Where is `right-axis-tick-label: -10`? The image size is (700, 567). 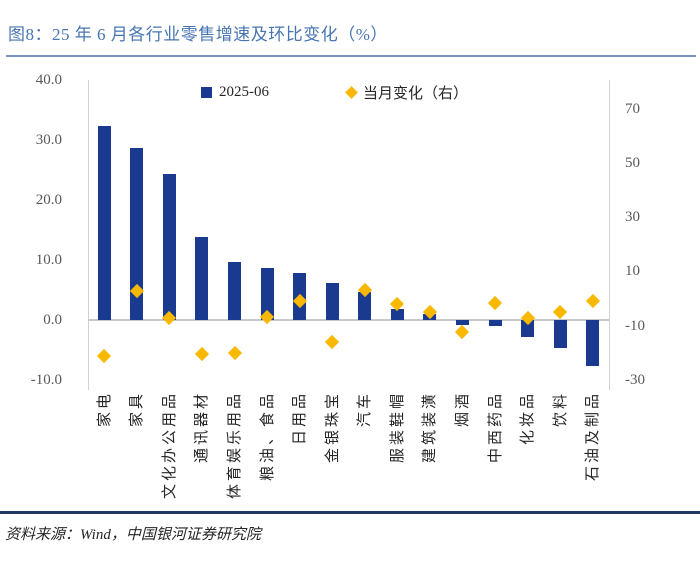 right-axis-tick-label: -10 is located at coordinates (635, 325).